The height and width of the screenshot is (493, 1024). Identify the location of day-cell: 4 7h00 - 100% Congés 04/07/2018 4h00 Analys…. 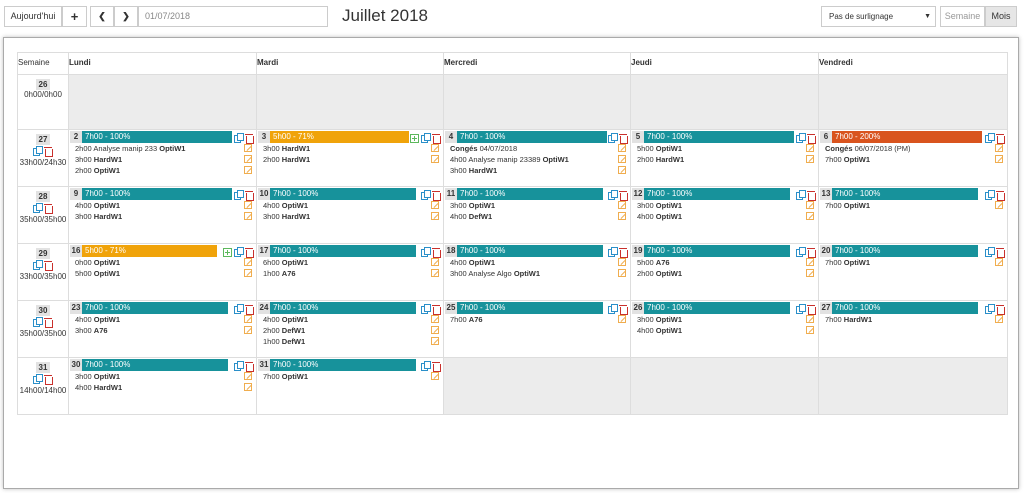
(537, 158).